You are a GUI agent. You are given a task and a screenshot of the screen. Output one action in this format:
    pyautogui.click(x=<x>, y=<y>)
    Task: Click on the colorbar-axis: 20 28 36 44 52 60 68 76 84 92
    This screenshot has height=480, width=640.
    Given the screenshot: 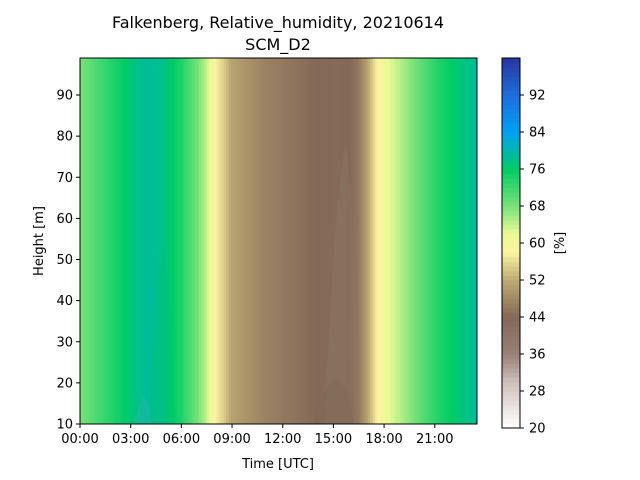 What is the action you would take?
    pyautogui.click(x=533, y=263)
    